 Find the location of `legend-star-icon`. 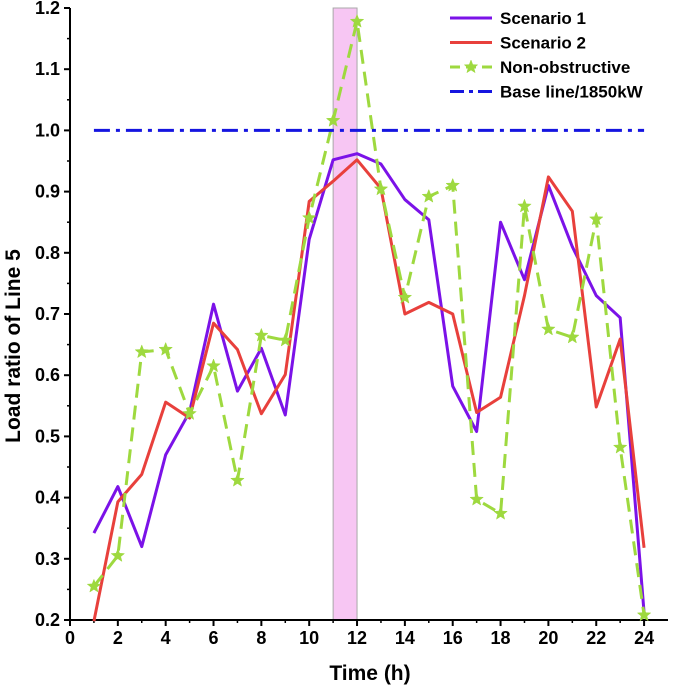

legend-star-icon is located at coordinates (471, 66).